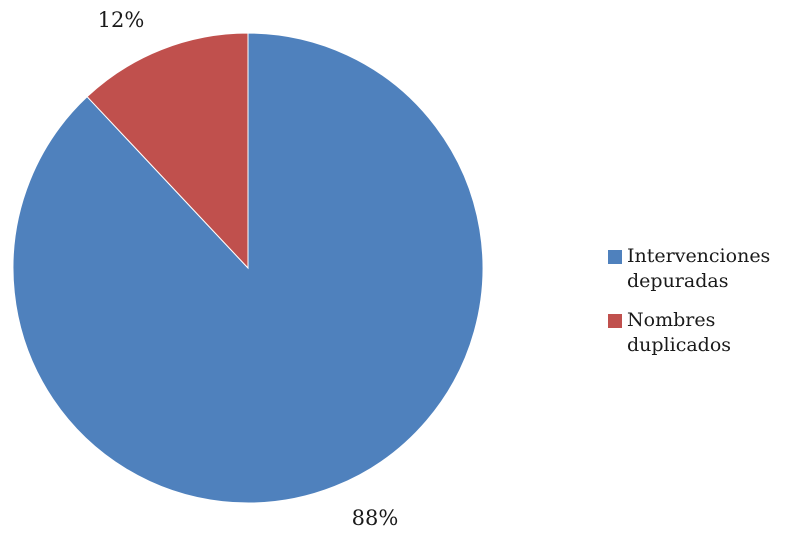  I want to click on data-label-intervenciones-depuradas: 88%, so click(375, 518).